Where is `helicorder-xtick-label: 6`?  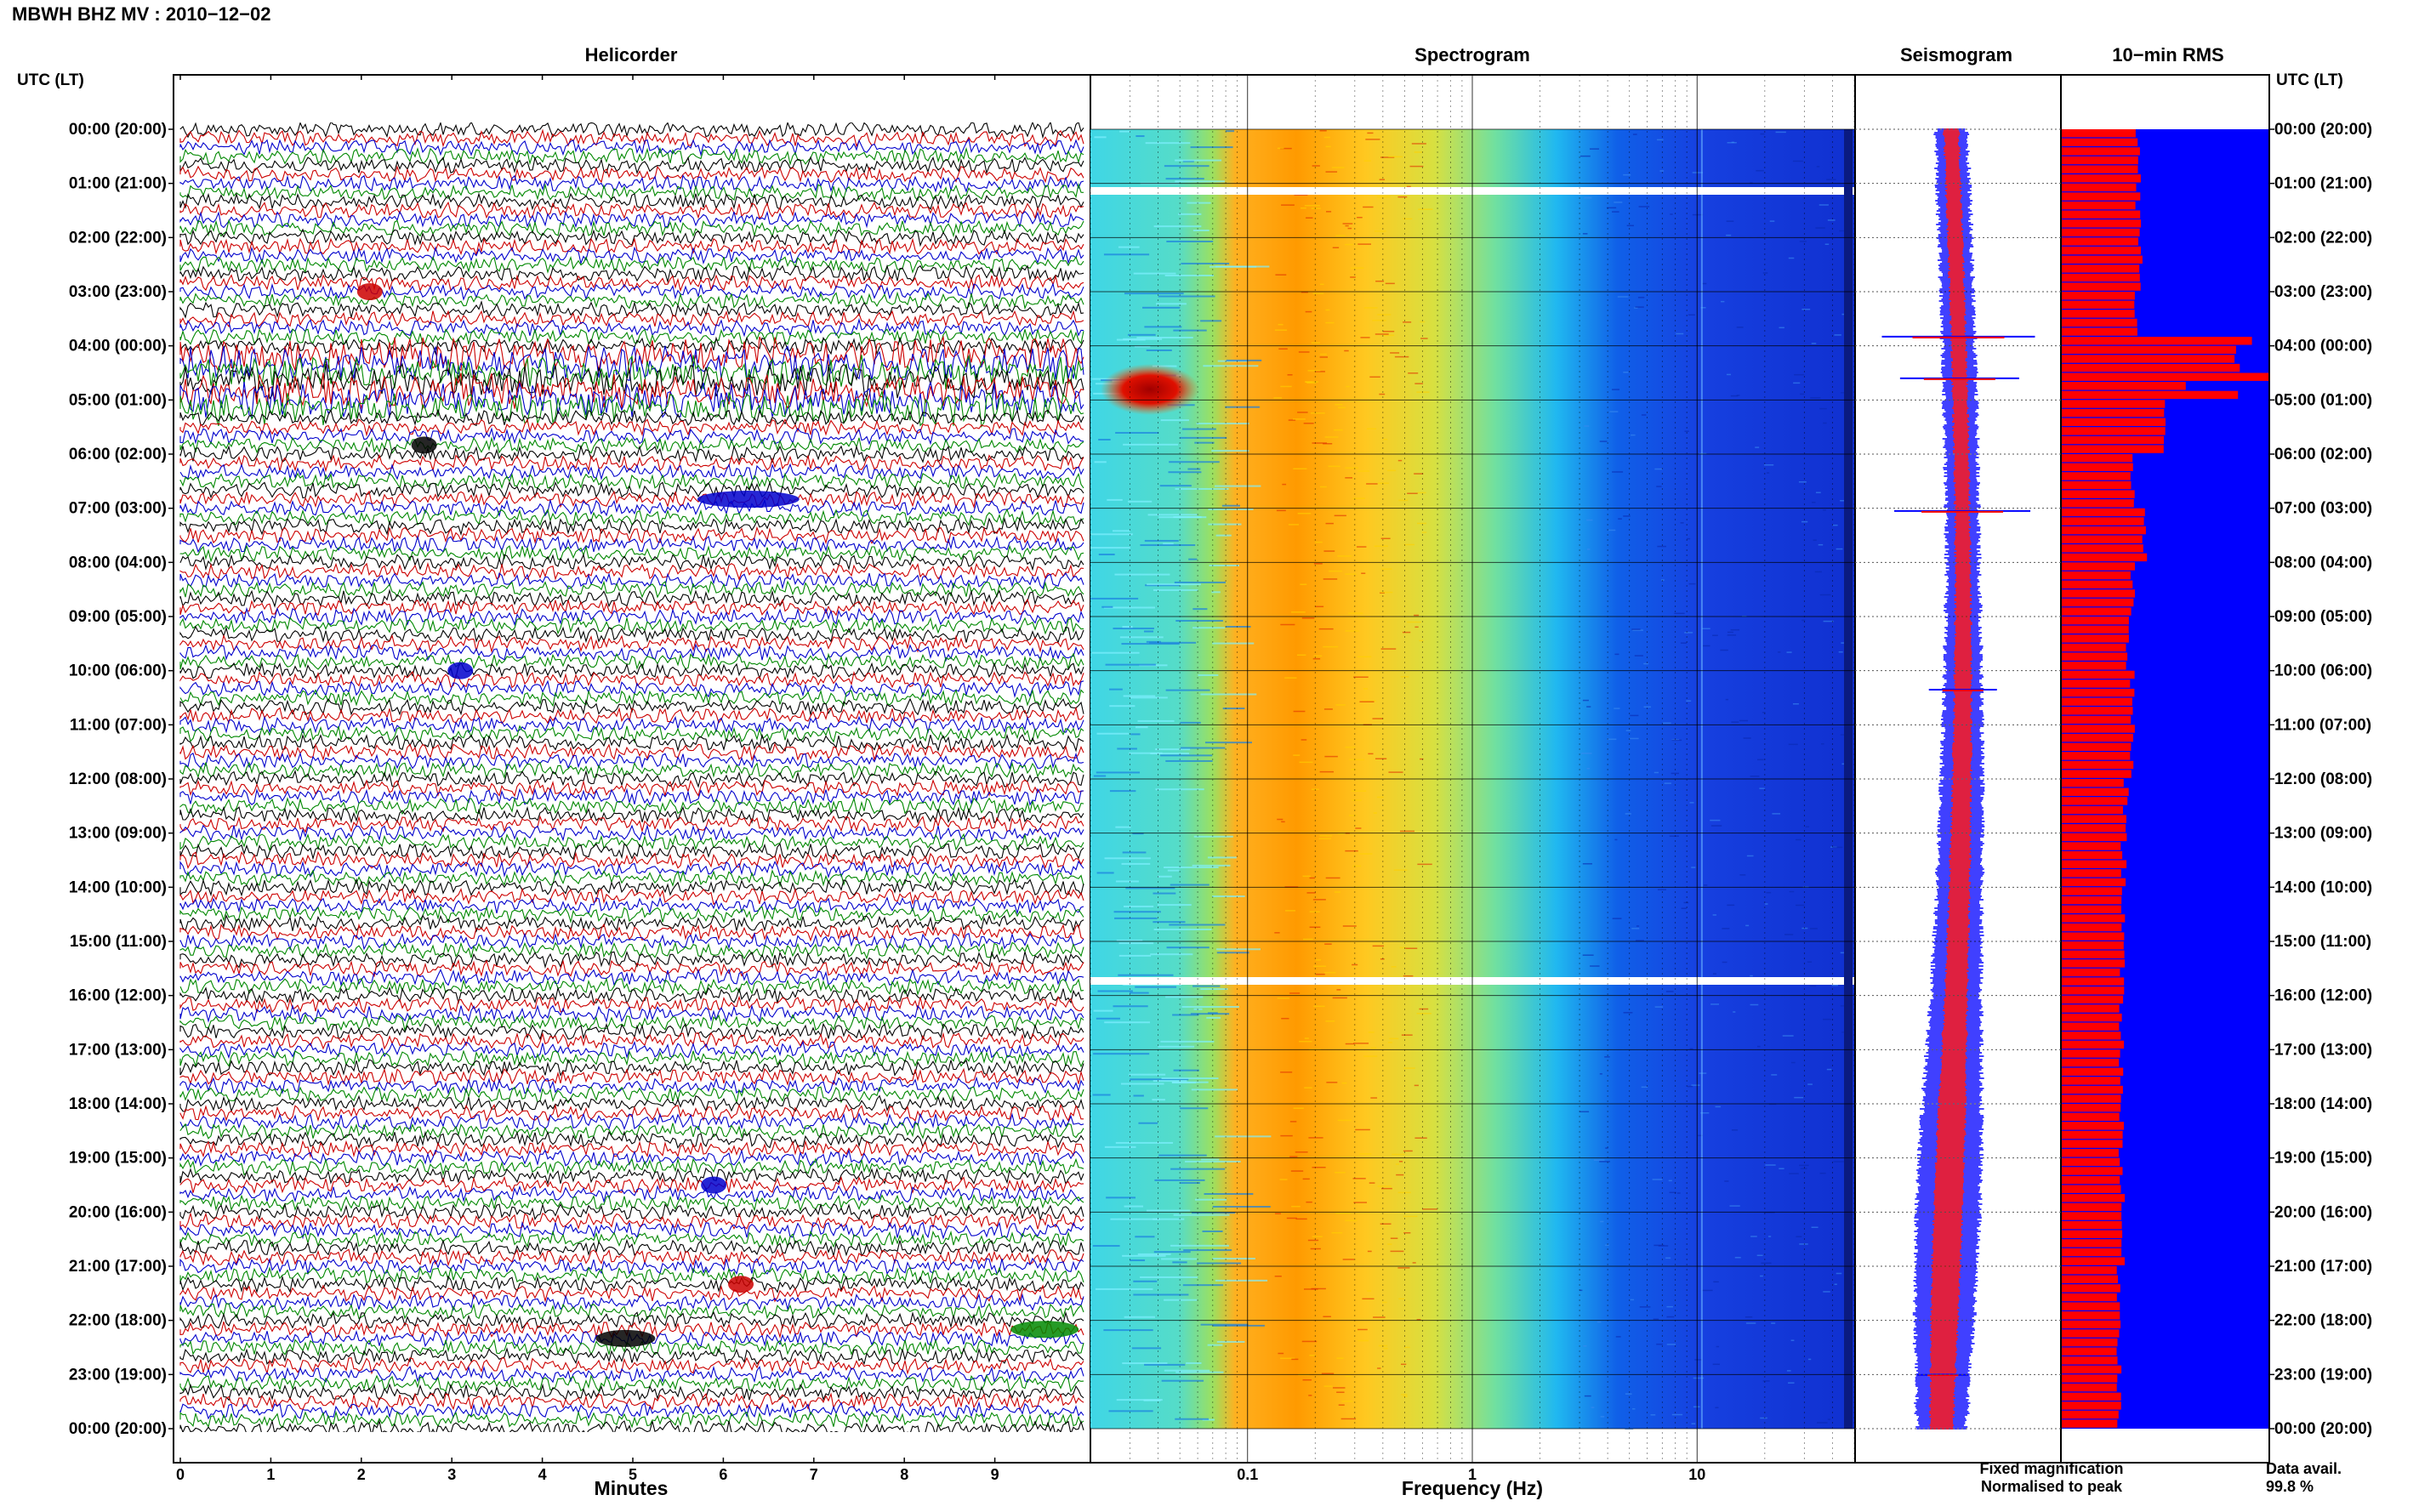
helicorder-xtick-label: 6 is located at coordinates (723, 1474).